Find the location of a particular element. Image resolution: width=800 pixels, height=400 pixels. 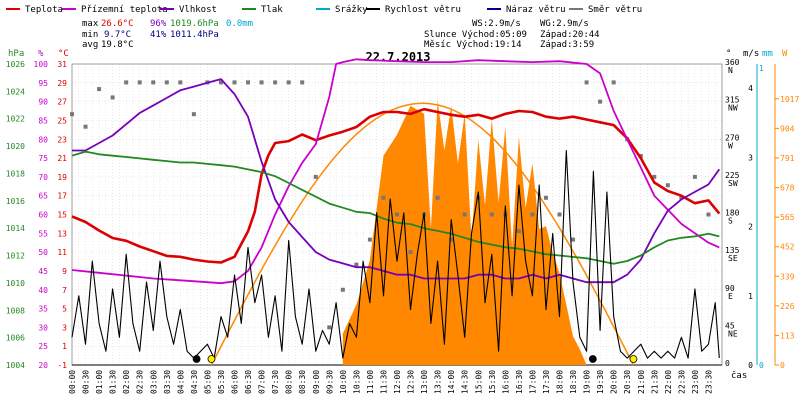

x-tick-label: 12:30 is located at coordinates (411, 382).